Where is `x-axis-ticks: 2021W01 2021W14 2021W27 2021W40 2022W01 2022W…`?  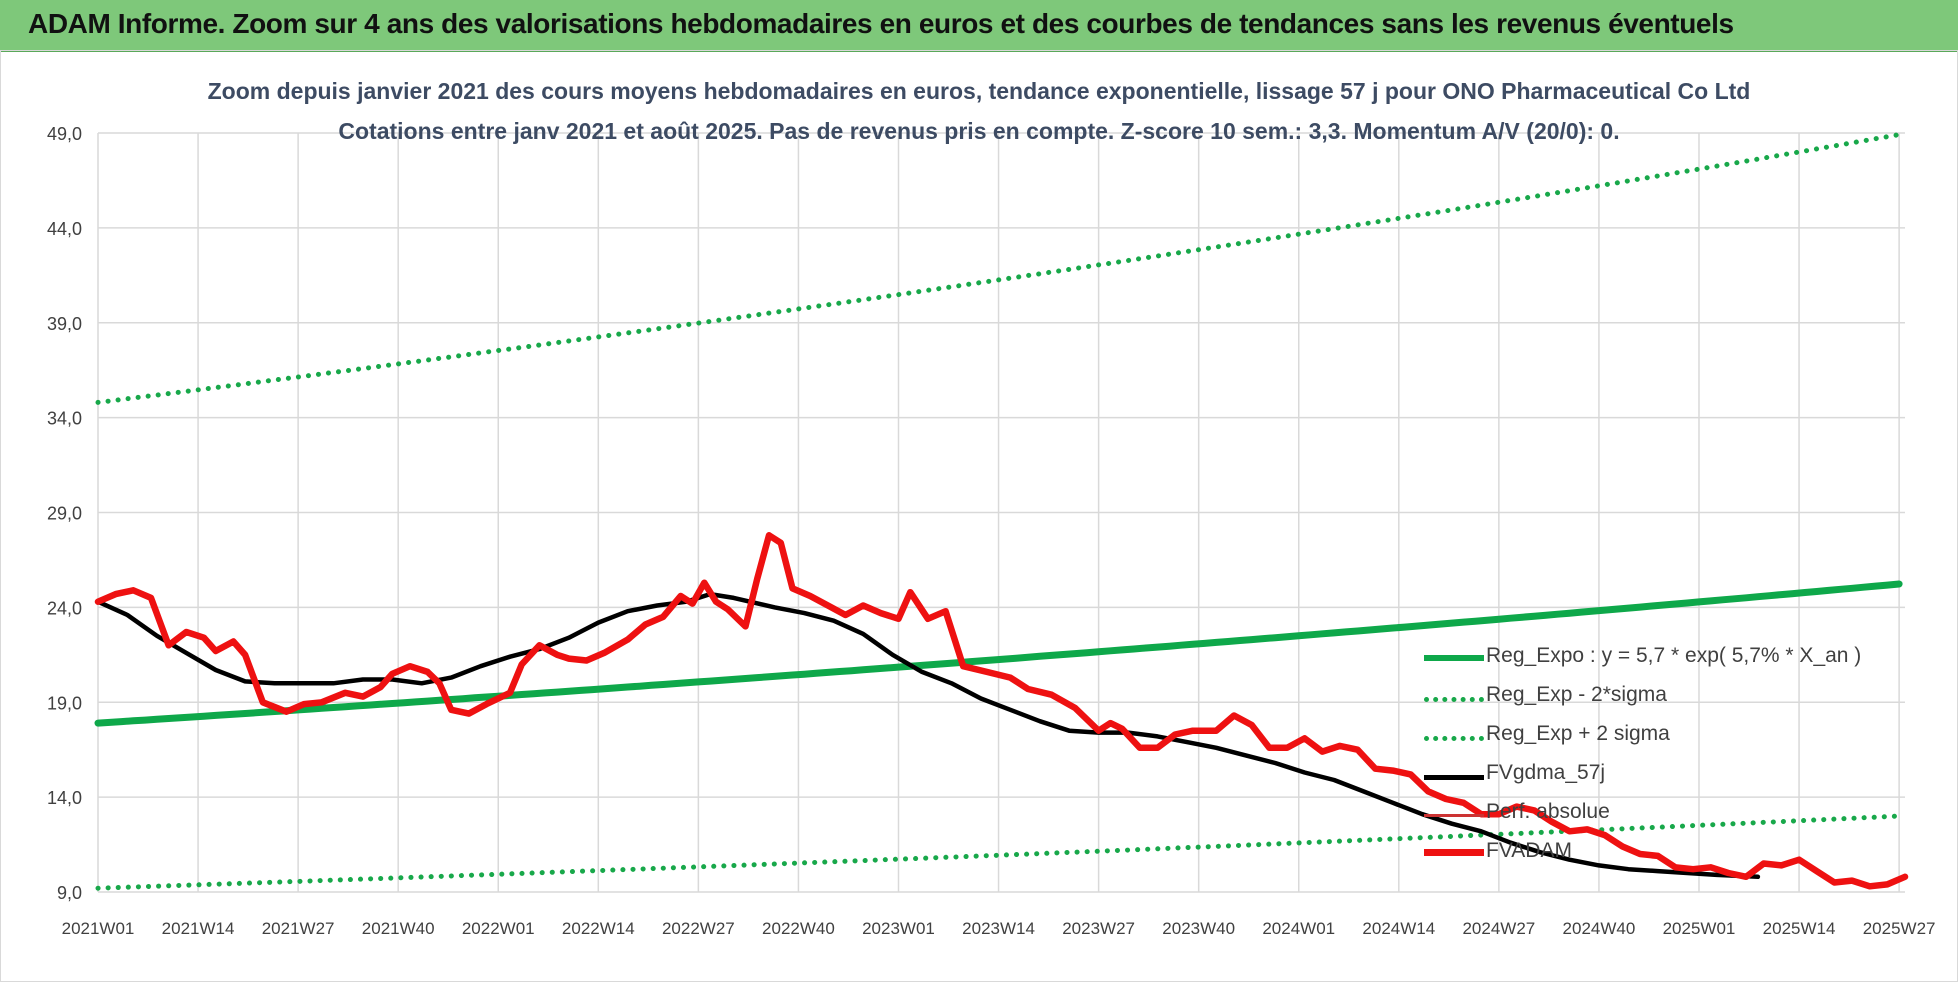
x-axis-ticks: 2021W01 2021W14 2021W27 2021W40 2022W01 2022W… is located at coordinates (999, 928).